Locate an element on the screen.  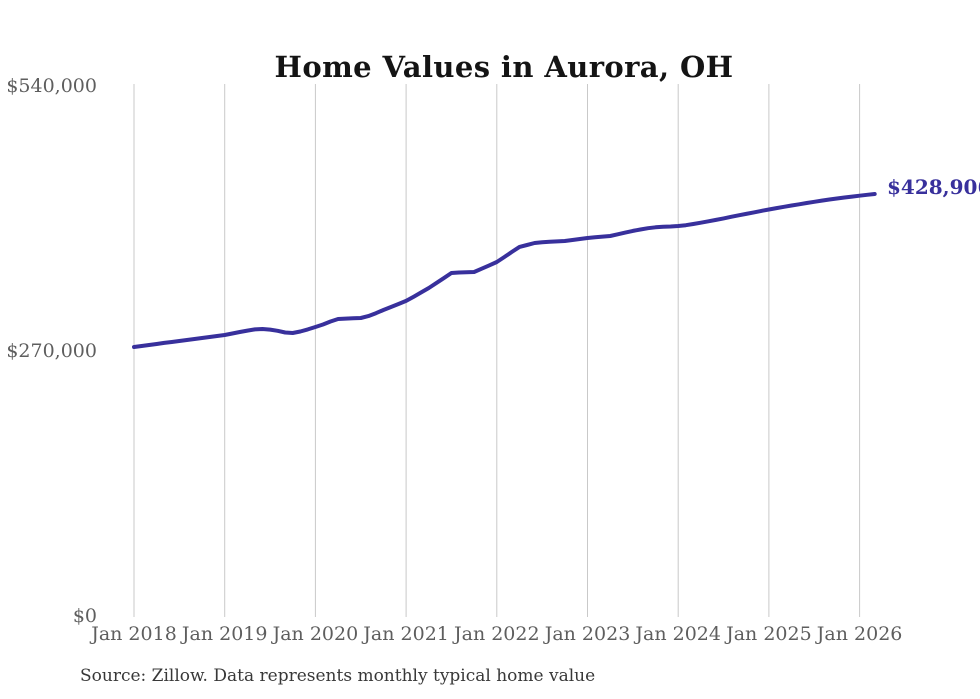
x-tick-label: Jan 2021 is located at coordinates (405, 634).